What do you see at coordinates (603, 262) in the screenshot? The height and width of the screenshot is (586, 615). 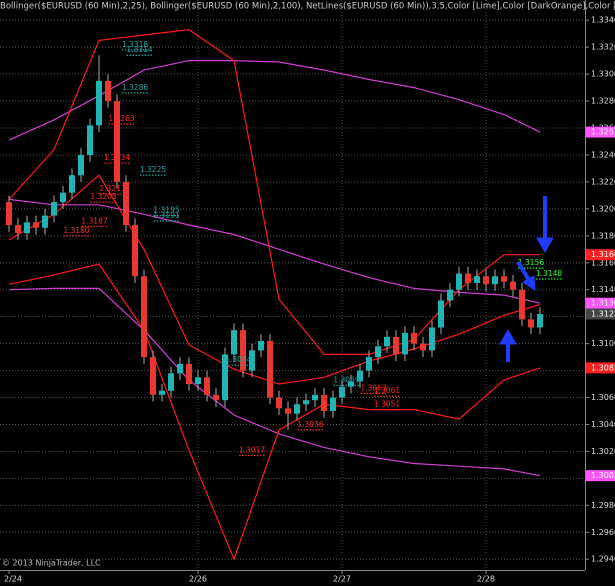 I see `y-tick-label: 1.3160` at bounding box center [603, 262].